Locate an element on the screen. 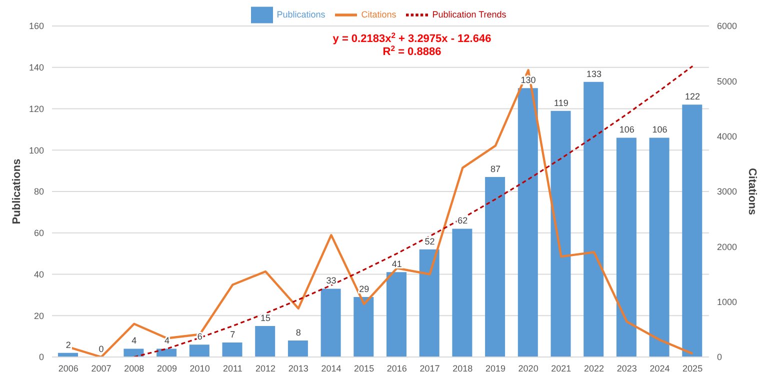  y2-tick-label: 2000 is located at coordinates (727, 247).